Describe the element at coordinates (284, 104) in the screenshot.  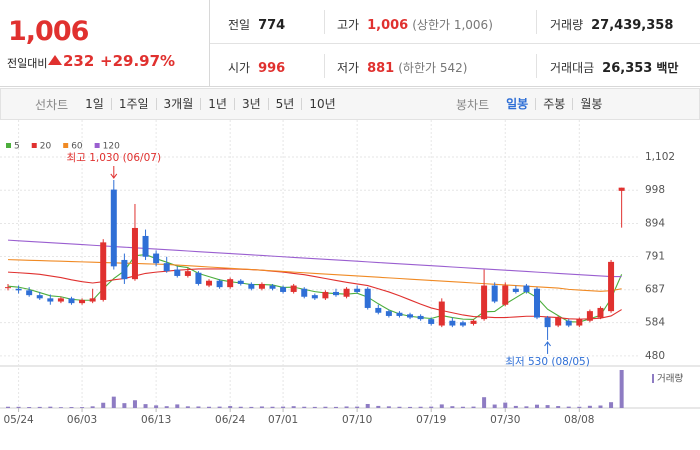
I see `period-option: 5년` at that location.